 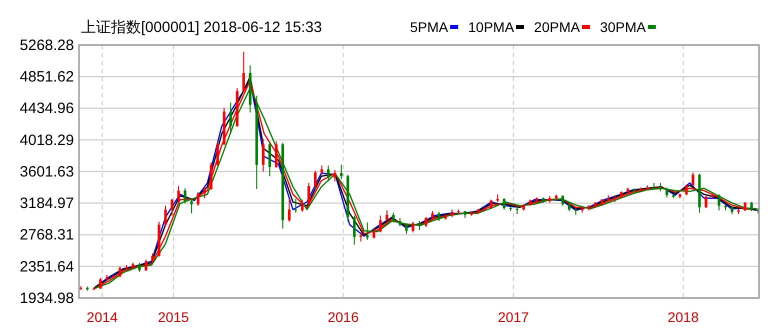 What do you see at coordinates (174, 317) in the screenshot?
I see `x-tick-label: 2015` at bounding box center [174, 317].